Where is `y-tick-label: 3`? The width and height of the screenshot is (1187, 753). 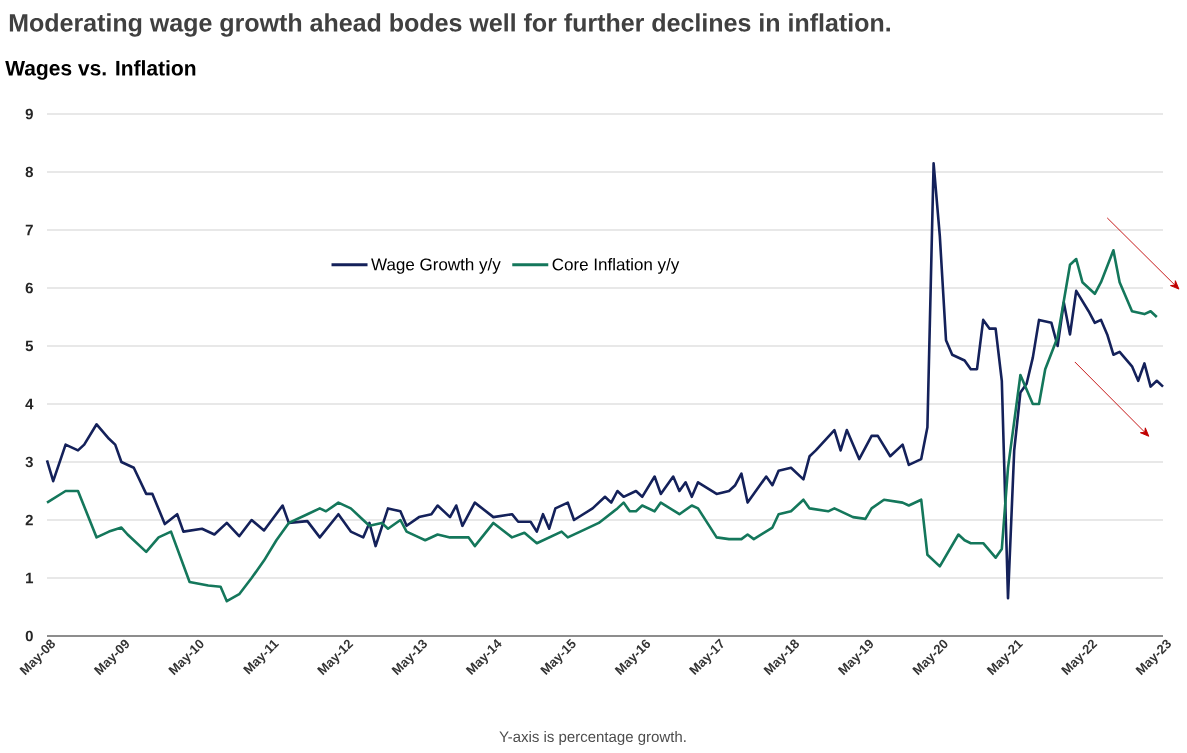 y-tick-label: 3 is located at coordinates (29, 462).